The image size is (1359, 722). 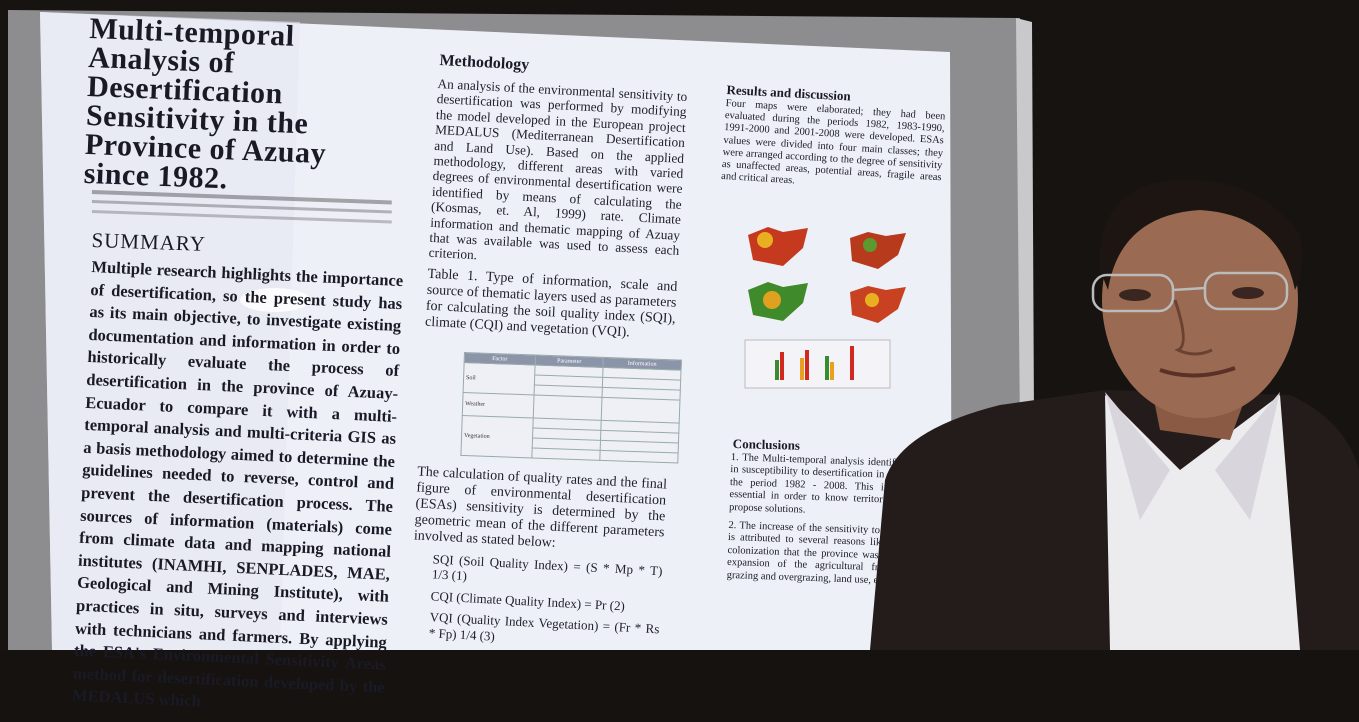 I want to click on chart-frame, so click(x=817, y=364).